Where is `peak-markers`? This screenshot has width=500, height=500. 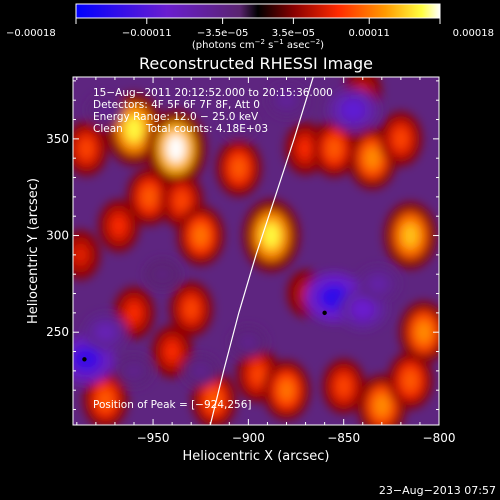
peak-markers is located at coordinates (204, 336).